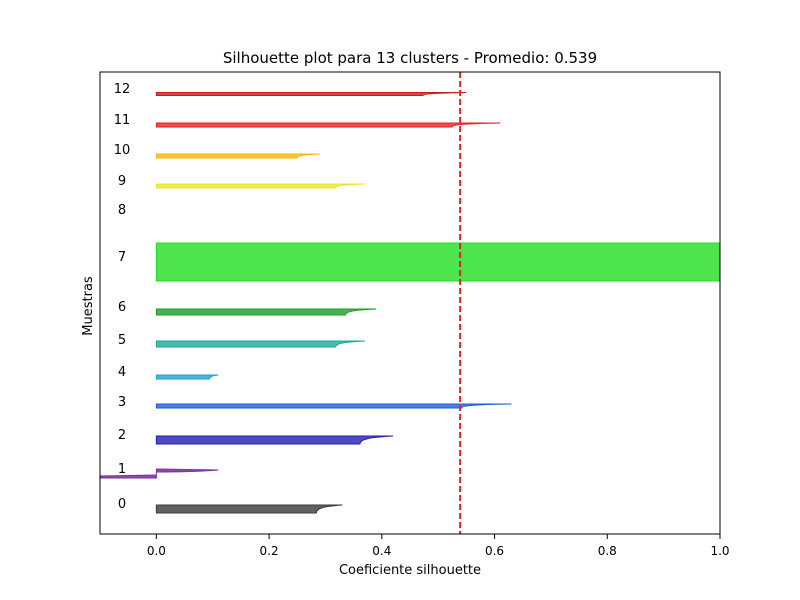 The image size is (800, 600). I want to click on cluster-label-4: 4, so click(122, 372).